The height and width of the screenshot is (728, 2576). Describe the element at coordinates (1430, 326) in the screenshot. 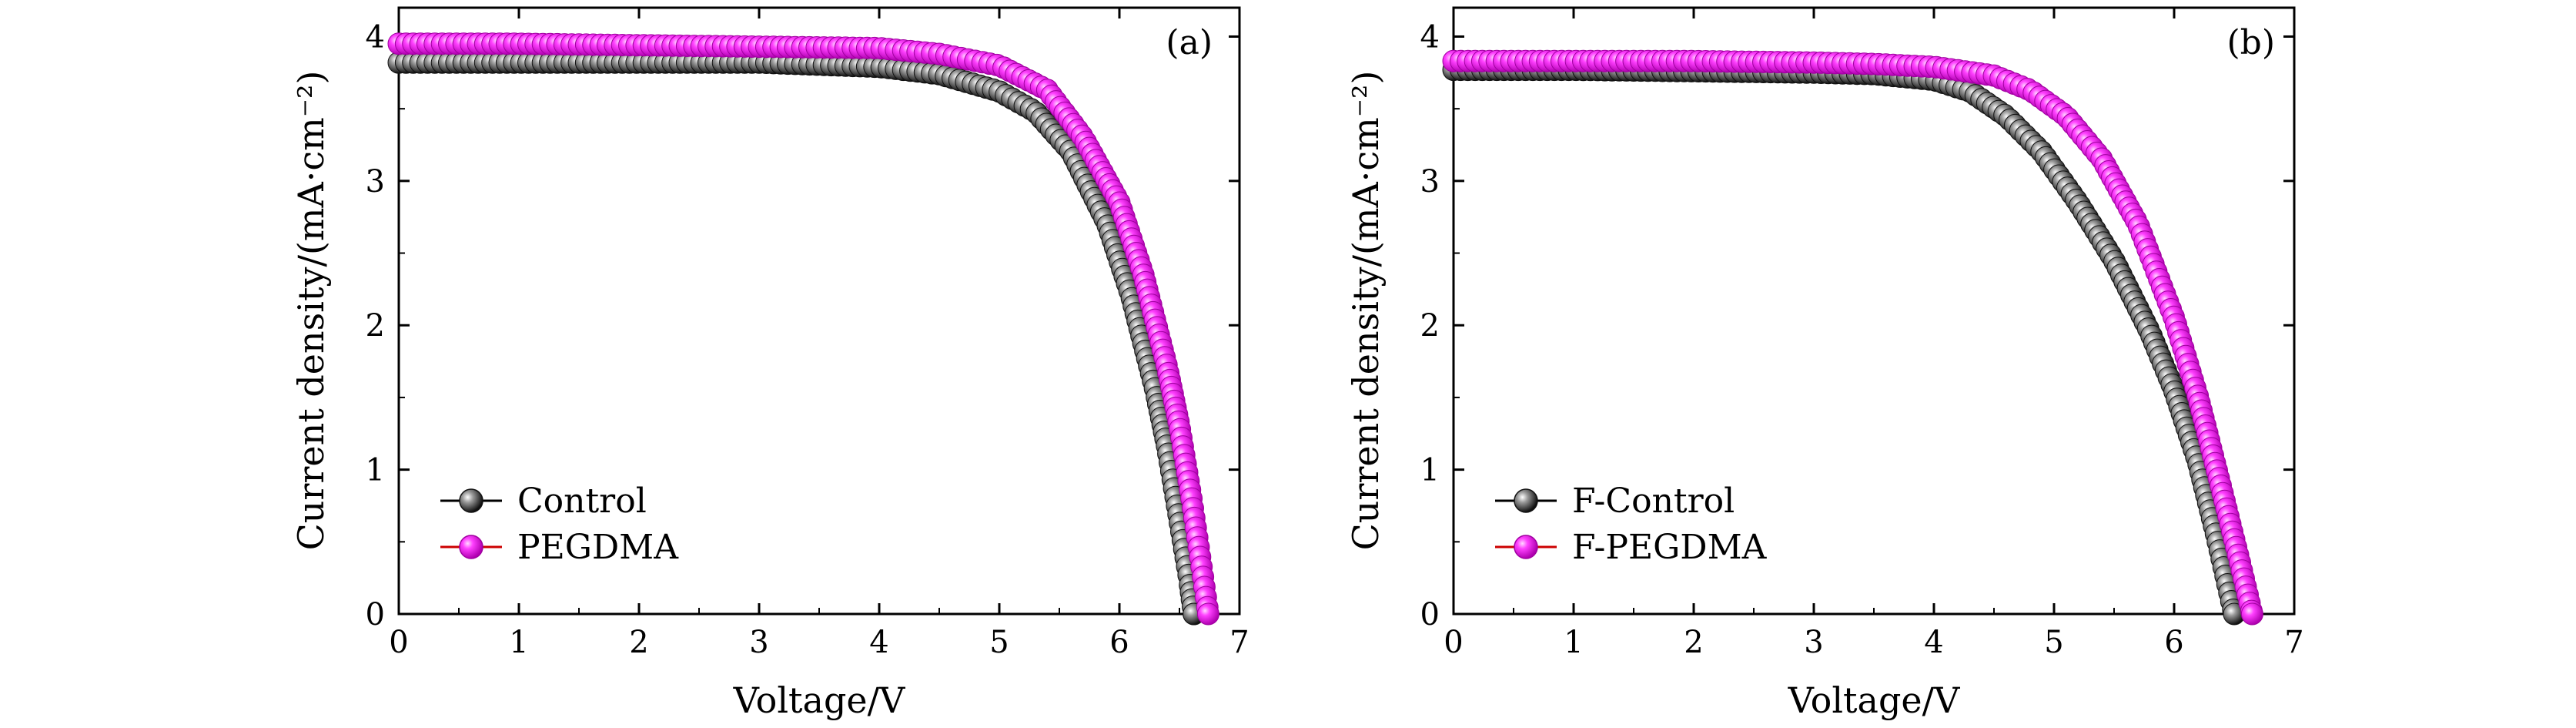

I see `y-tick-label-b-2: 2` at that location.